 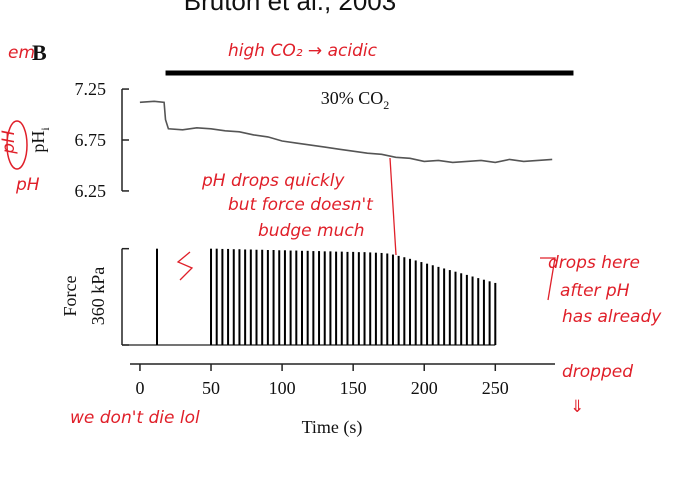 What do you see at coordinates (273, 181) in the screenshot?
I see `note: pH drops quickly` at bounding box center [273, 181].